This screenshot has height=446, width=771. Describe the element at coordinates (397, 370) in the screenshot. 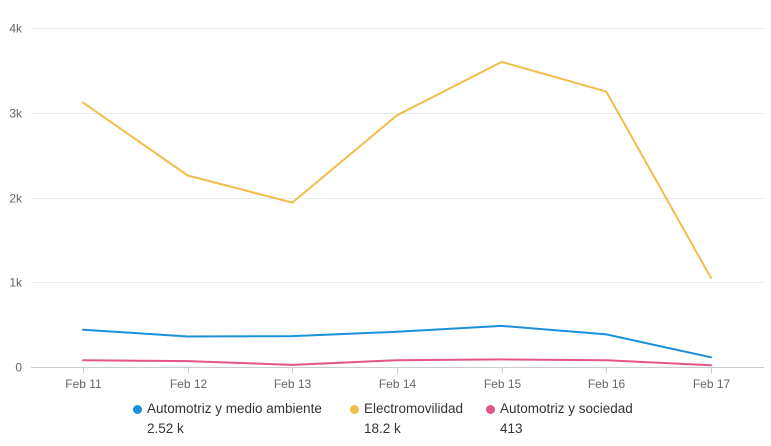

I see `axes` at that location.